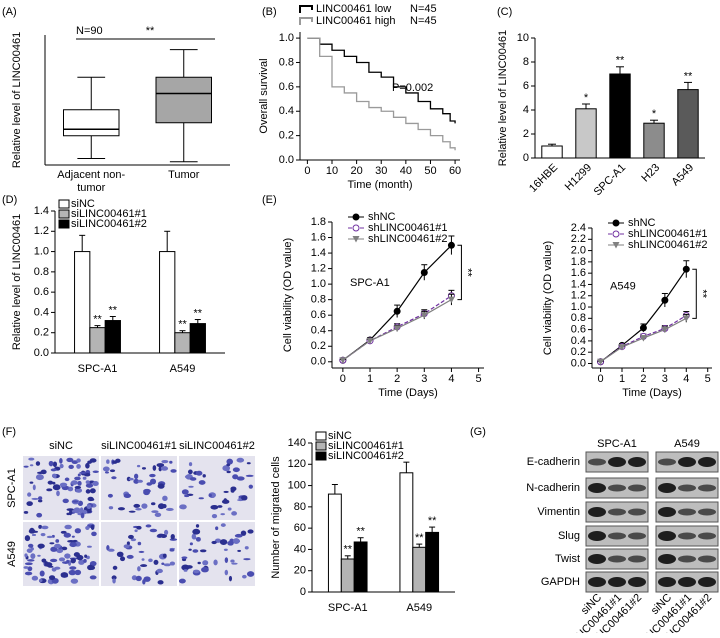  Describe the element at coordinates (504, 12) in the screenshot. I see `panel-label: (C)` at that location.